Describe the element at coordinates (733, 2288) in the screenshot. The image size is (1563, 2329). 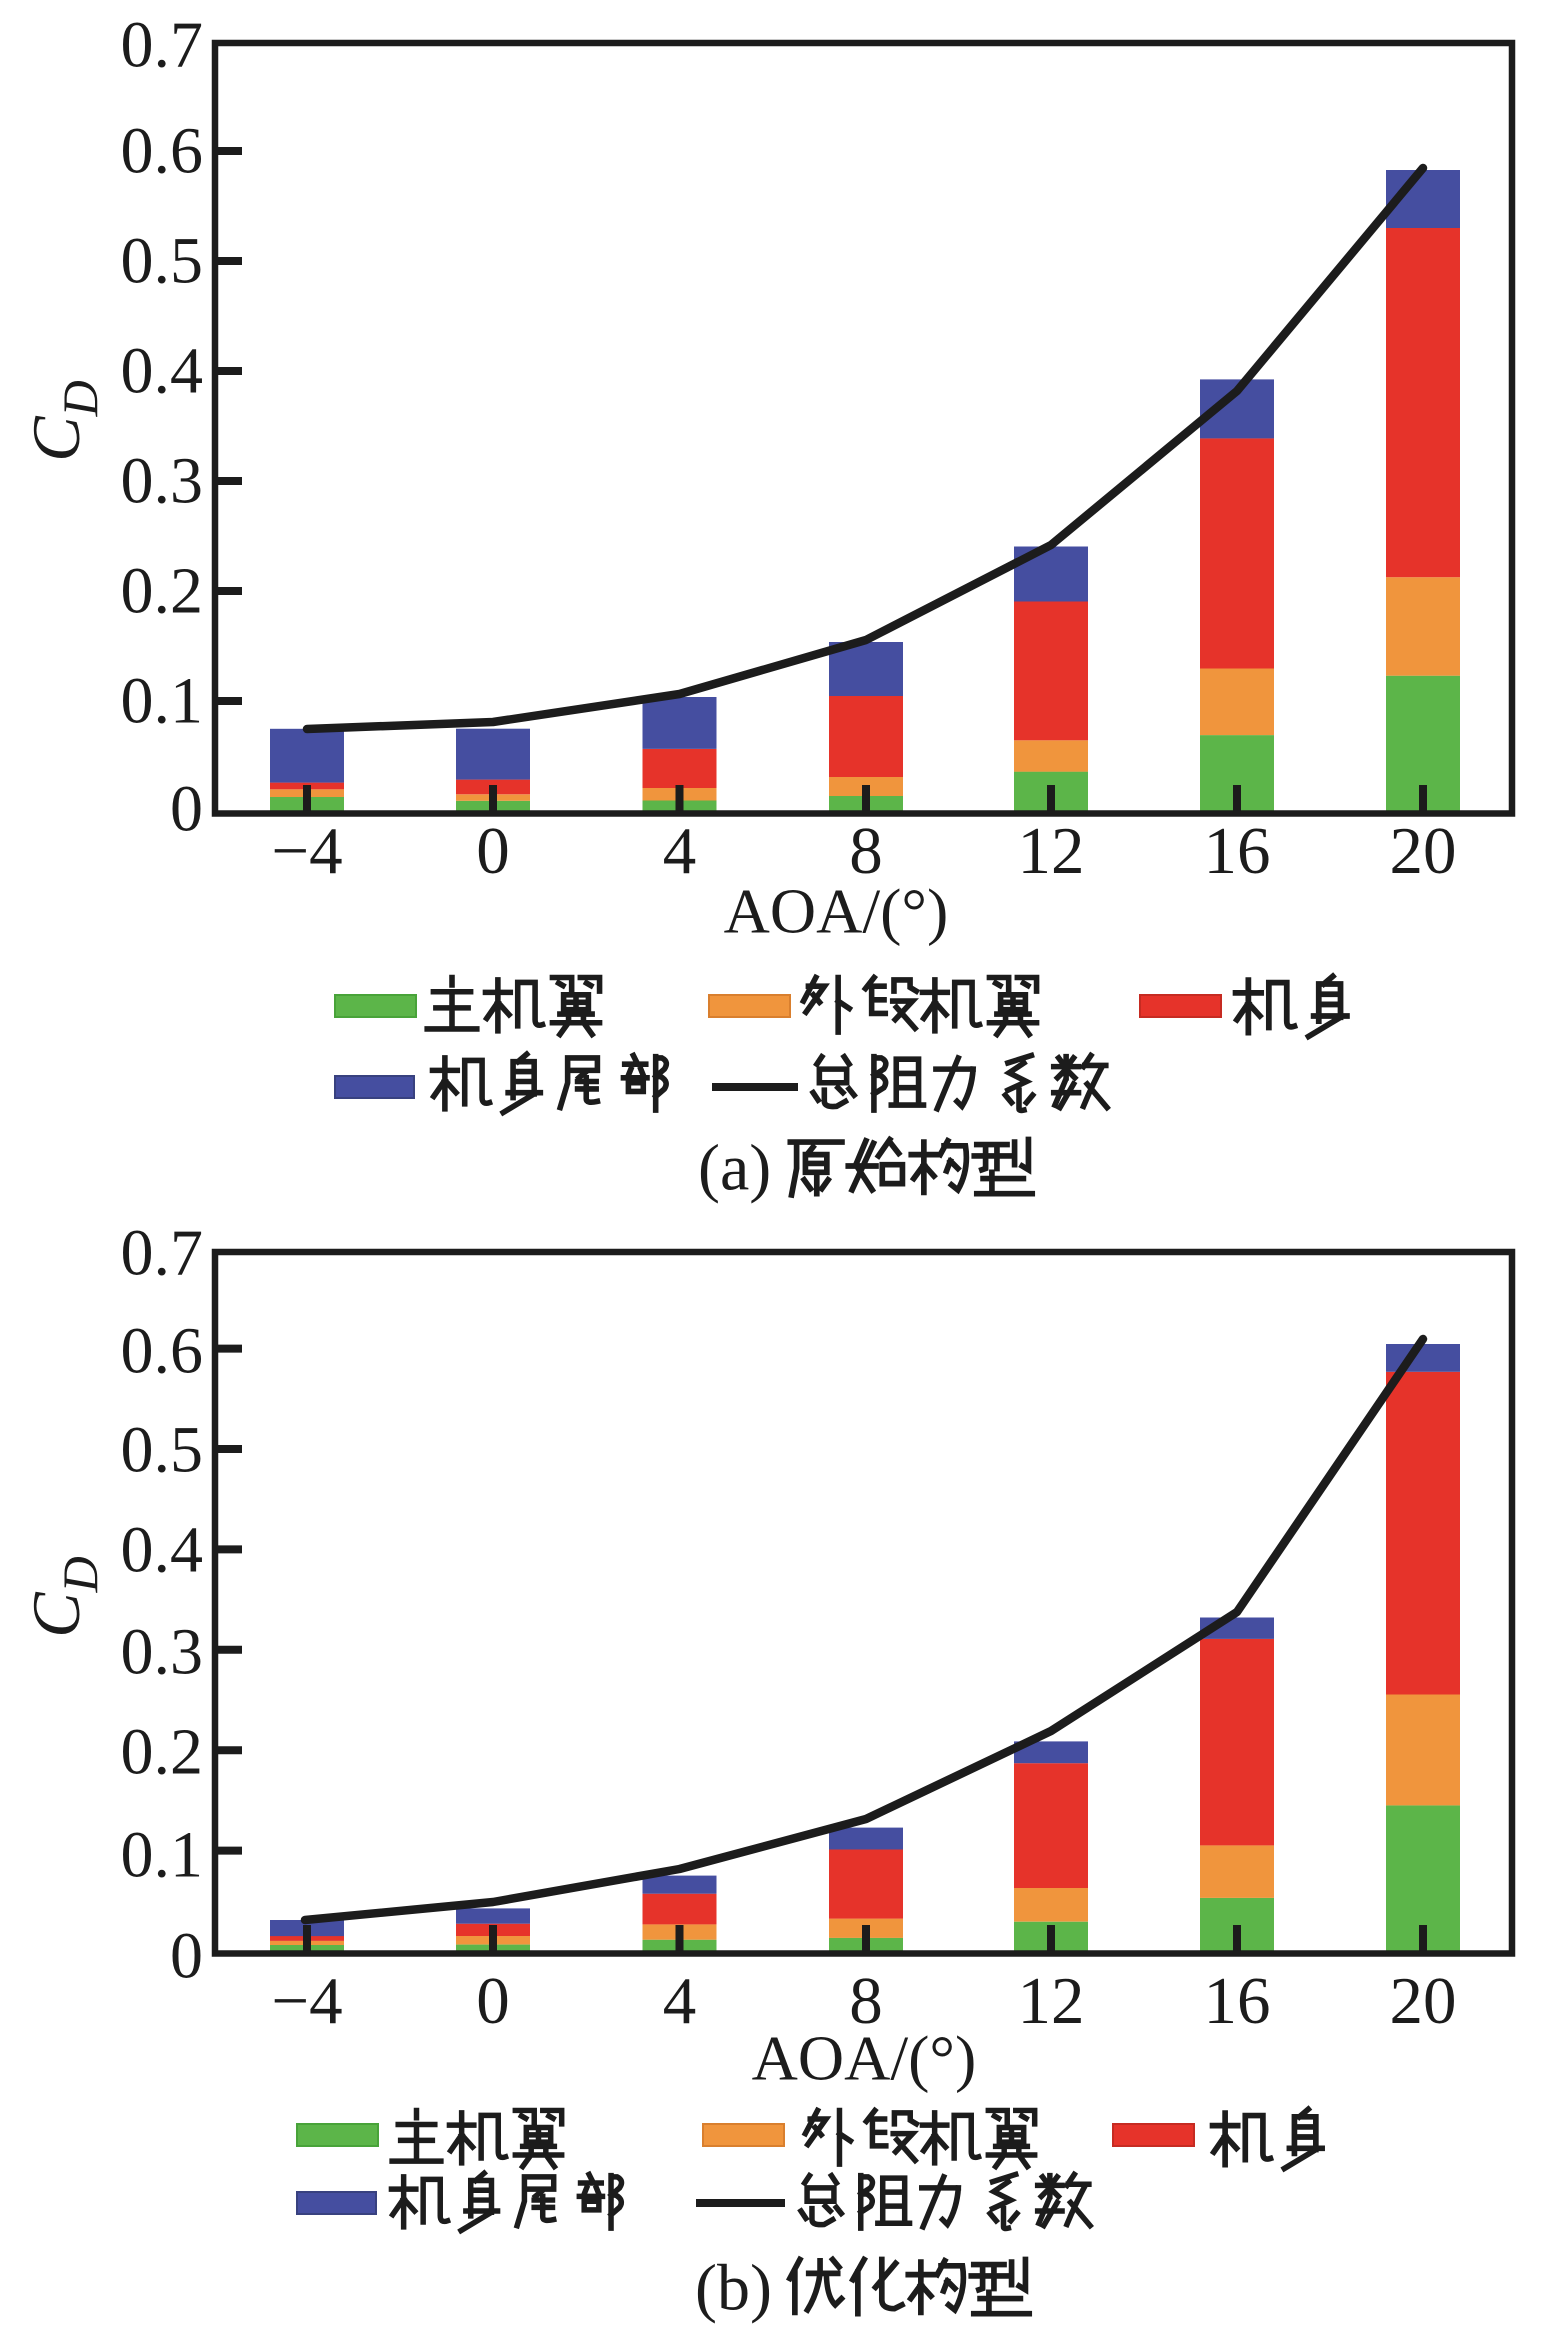
I see `svg-text: (b)` at that location.